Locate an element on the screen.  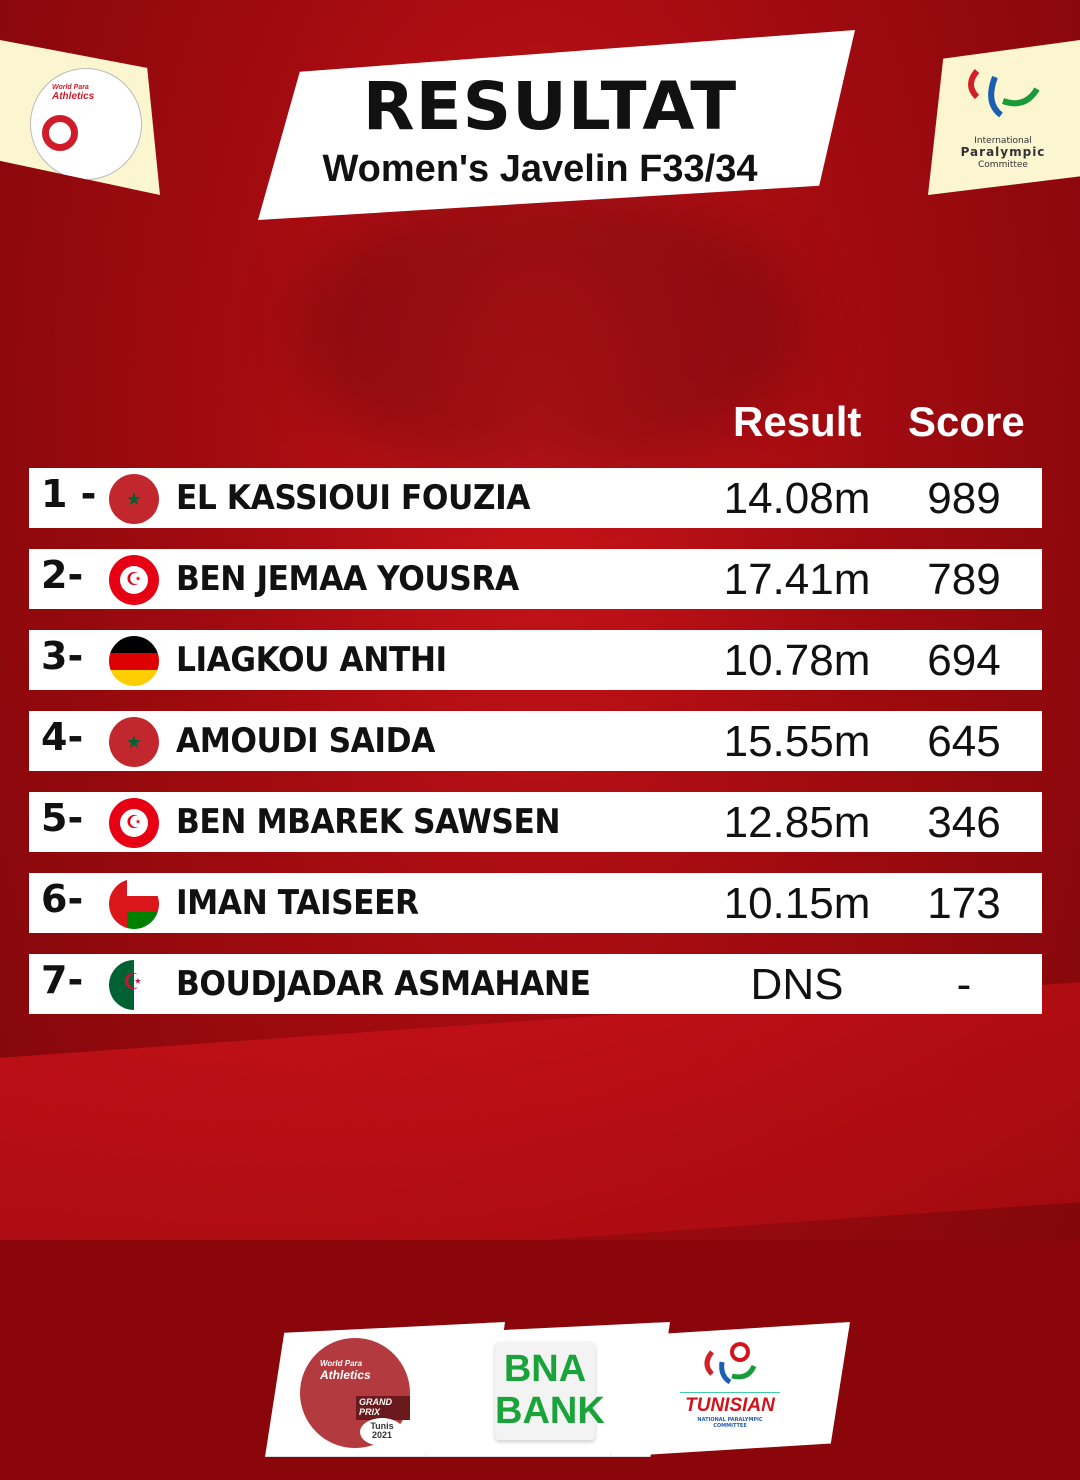
algeria-flag-icon: ☪ is located at coordinates (134, 985).